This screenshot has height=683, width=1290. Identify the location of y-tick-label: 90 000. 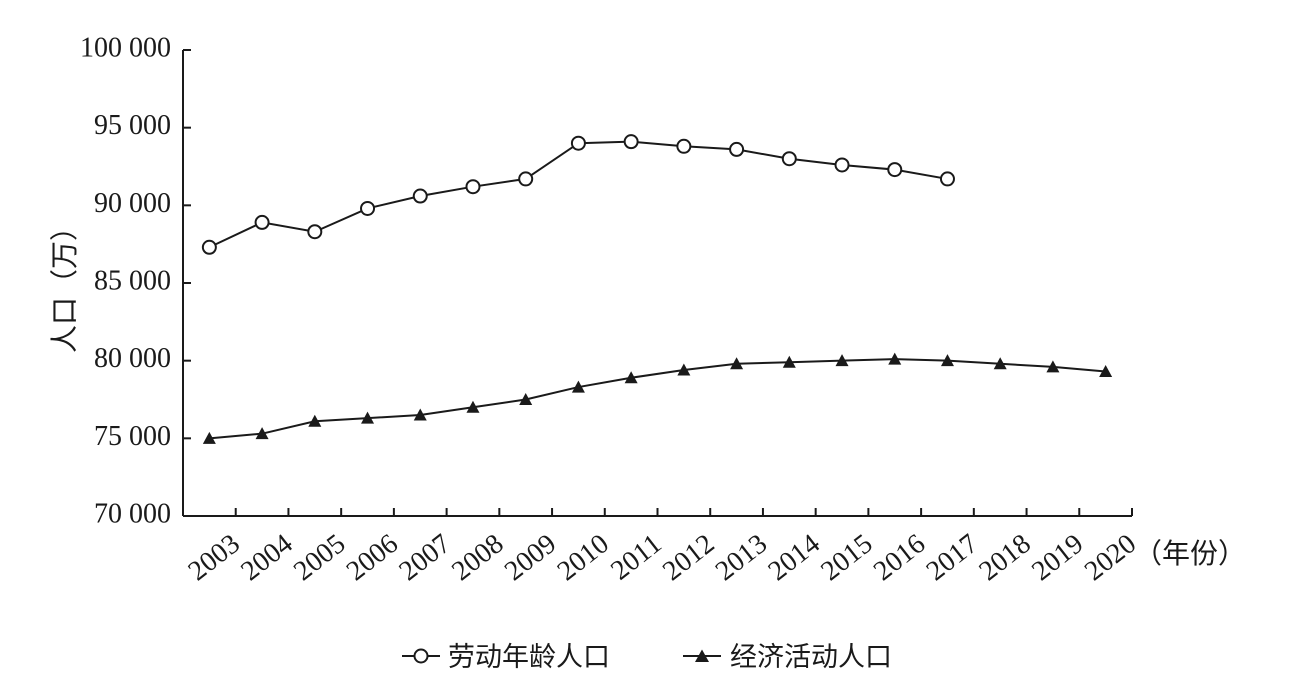
(132, 203).